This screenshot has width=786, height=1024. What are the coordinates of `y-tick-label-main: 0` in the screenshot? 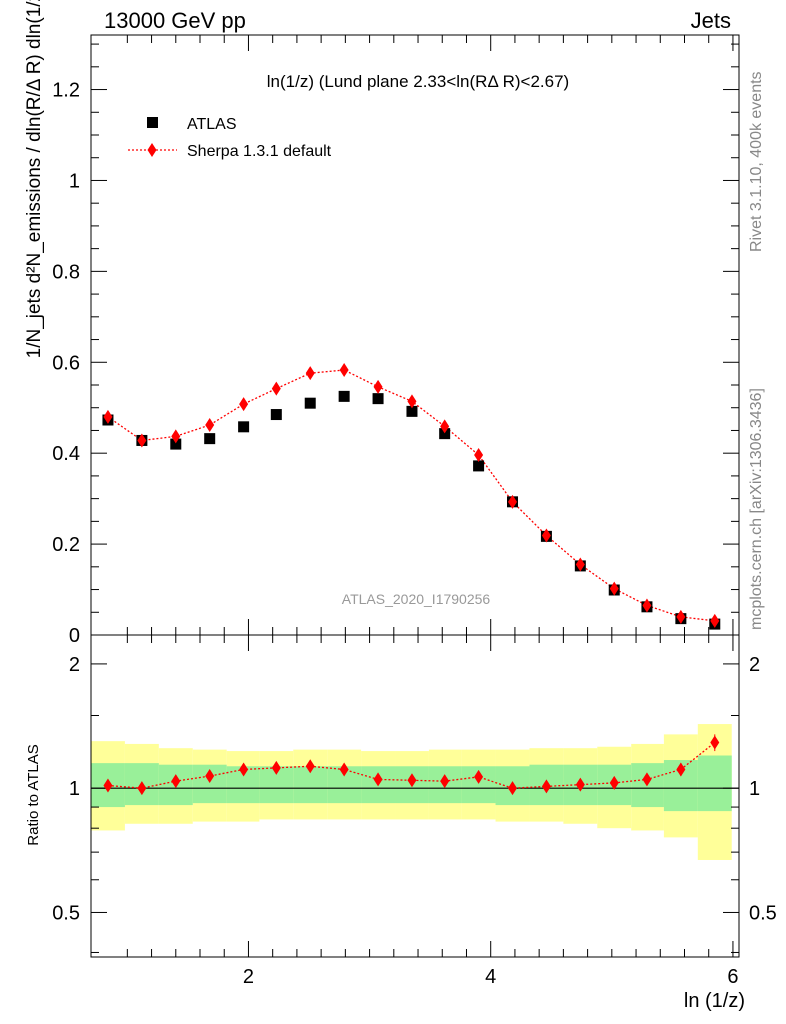 It's located at (74, 636).